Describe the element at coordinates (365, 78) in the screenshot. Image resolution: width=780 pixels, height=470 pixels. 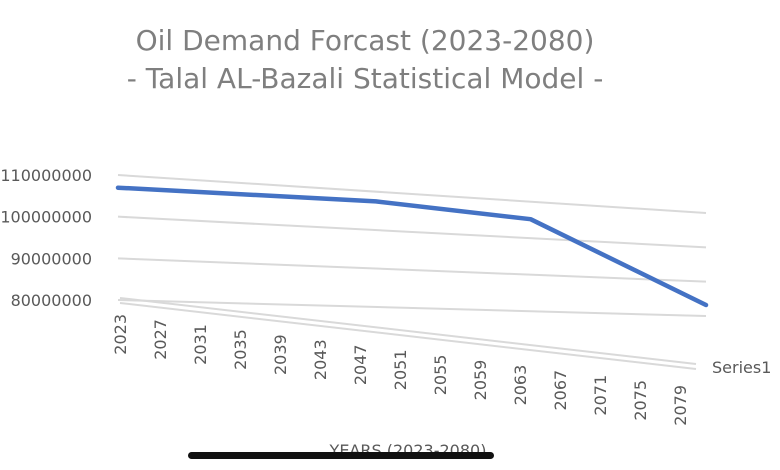
I see `chart-title-line-2: - Talal AL-Bazali Statistical Model -` at that location.